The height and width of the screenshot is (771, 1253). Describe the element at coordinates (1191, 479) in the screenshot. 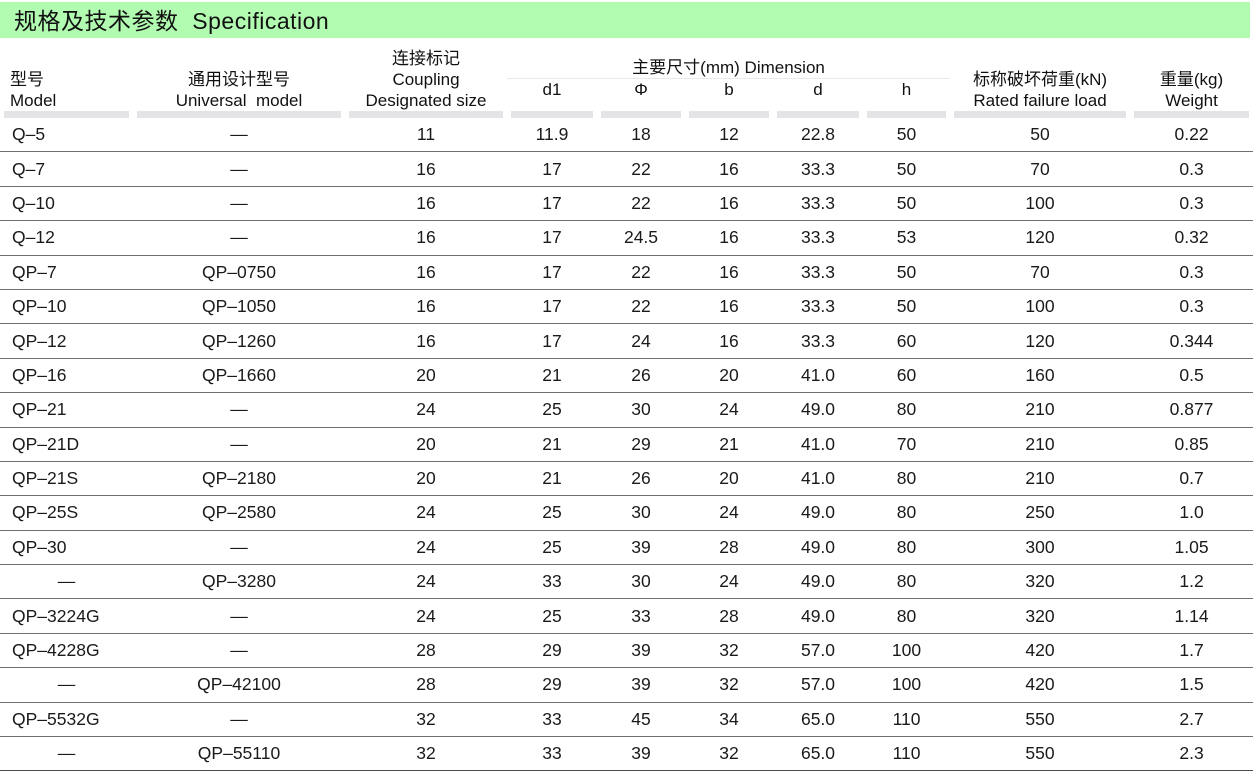

I see `cell-weight: 0.7` at that location.